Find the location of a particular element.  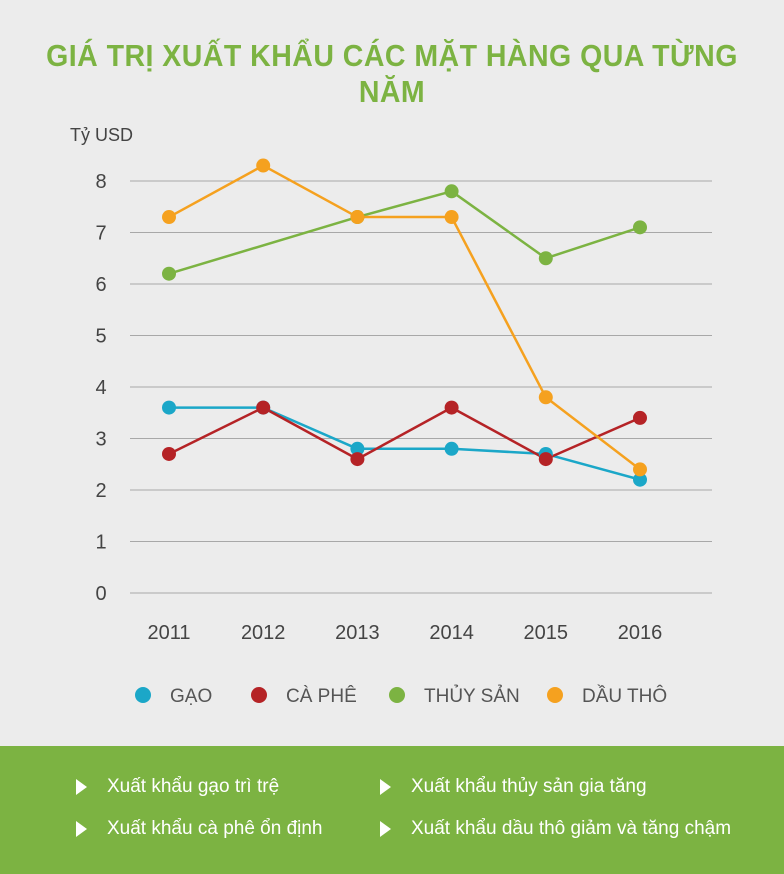

footer-item: Xuất khẩu cà phê ổn định is located at coordinates (199, 829).